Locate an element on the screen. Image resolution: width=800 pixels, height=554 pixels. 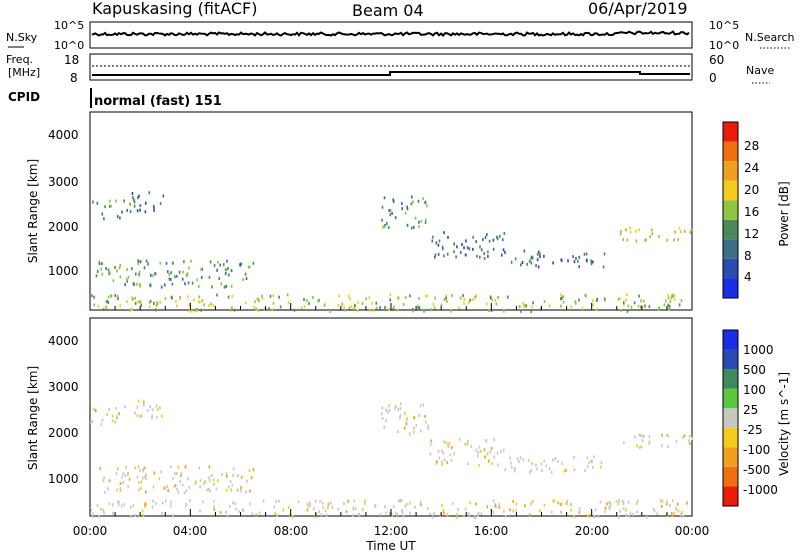
freq-label-1: Freq. is located at coordinates (19, 59).